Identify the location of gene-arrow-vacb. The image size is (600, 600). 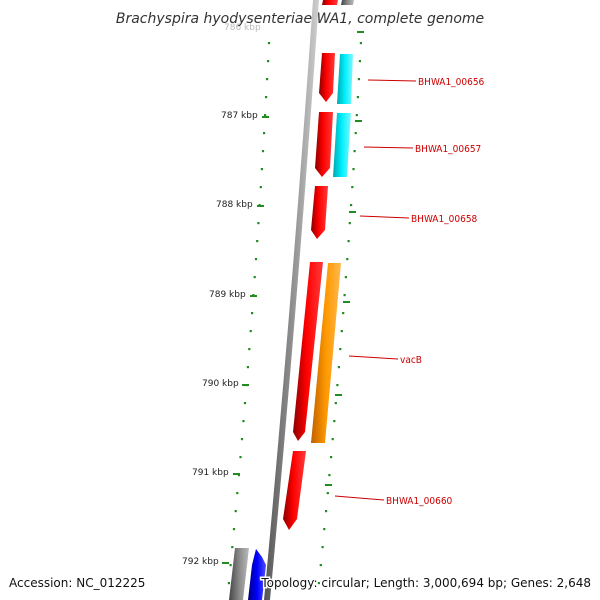
(308, 351).